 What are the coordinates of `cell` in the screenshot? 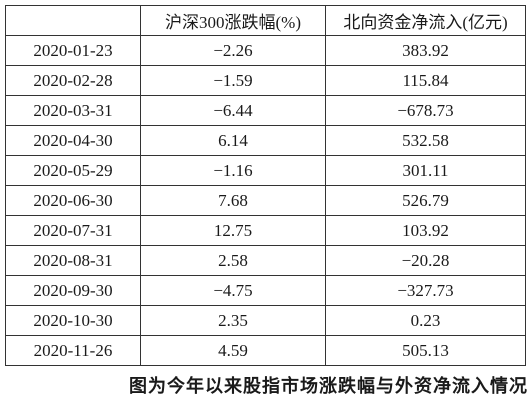 It's located at (73, 20).